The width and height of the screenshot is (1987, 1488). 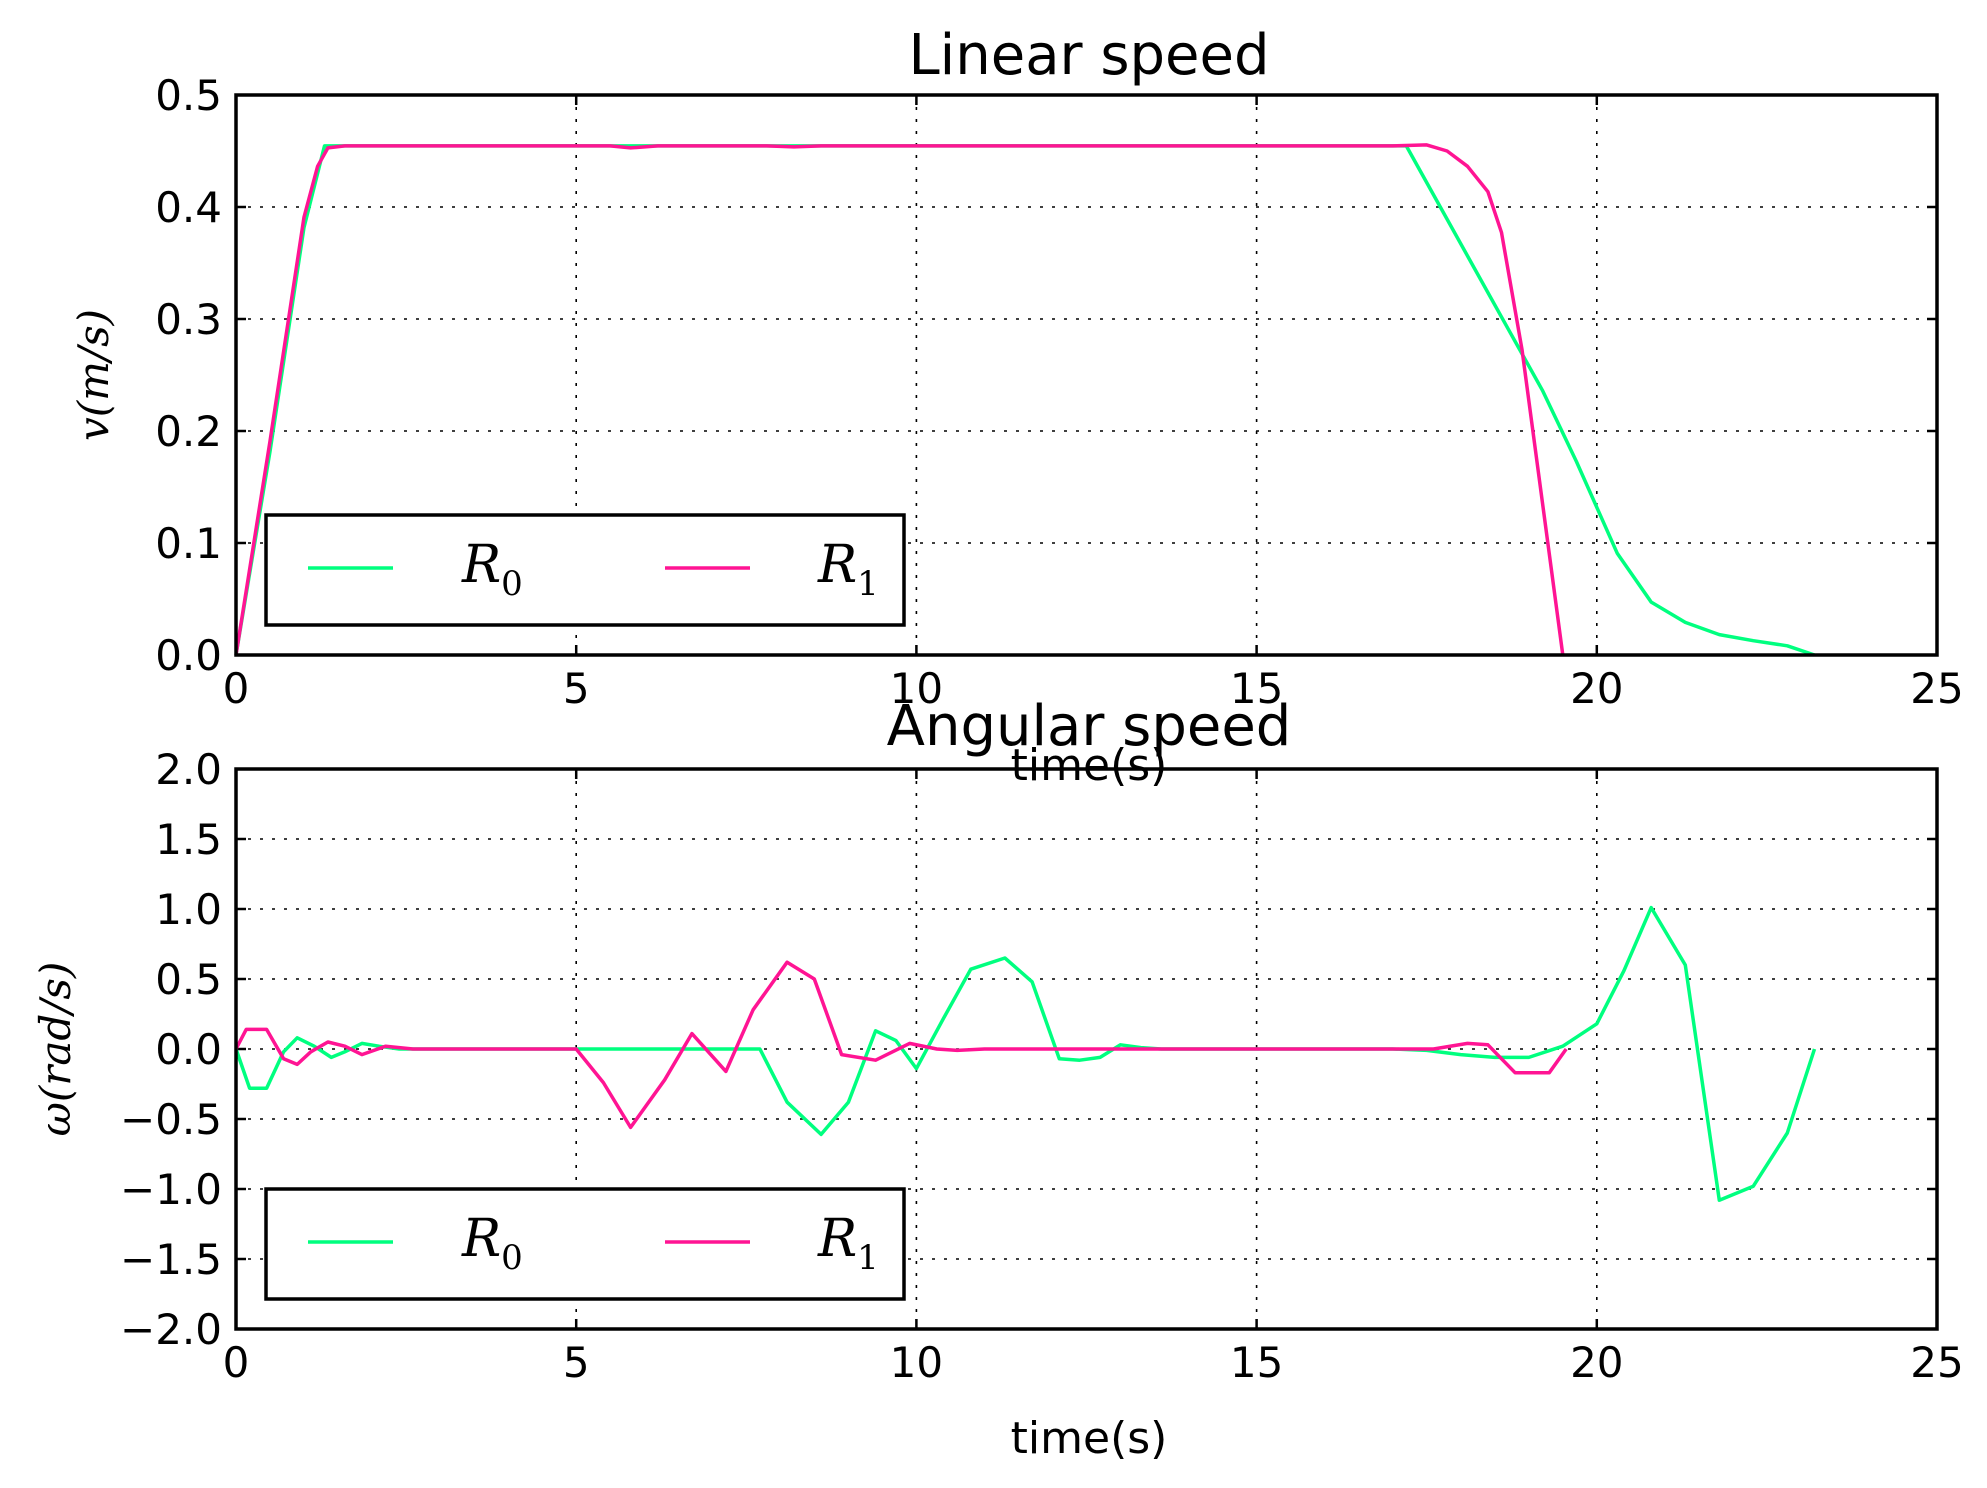 I want to click on y-tick-label: 1.5, so click(x=188, y=839).